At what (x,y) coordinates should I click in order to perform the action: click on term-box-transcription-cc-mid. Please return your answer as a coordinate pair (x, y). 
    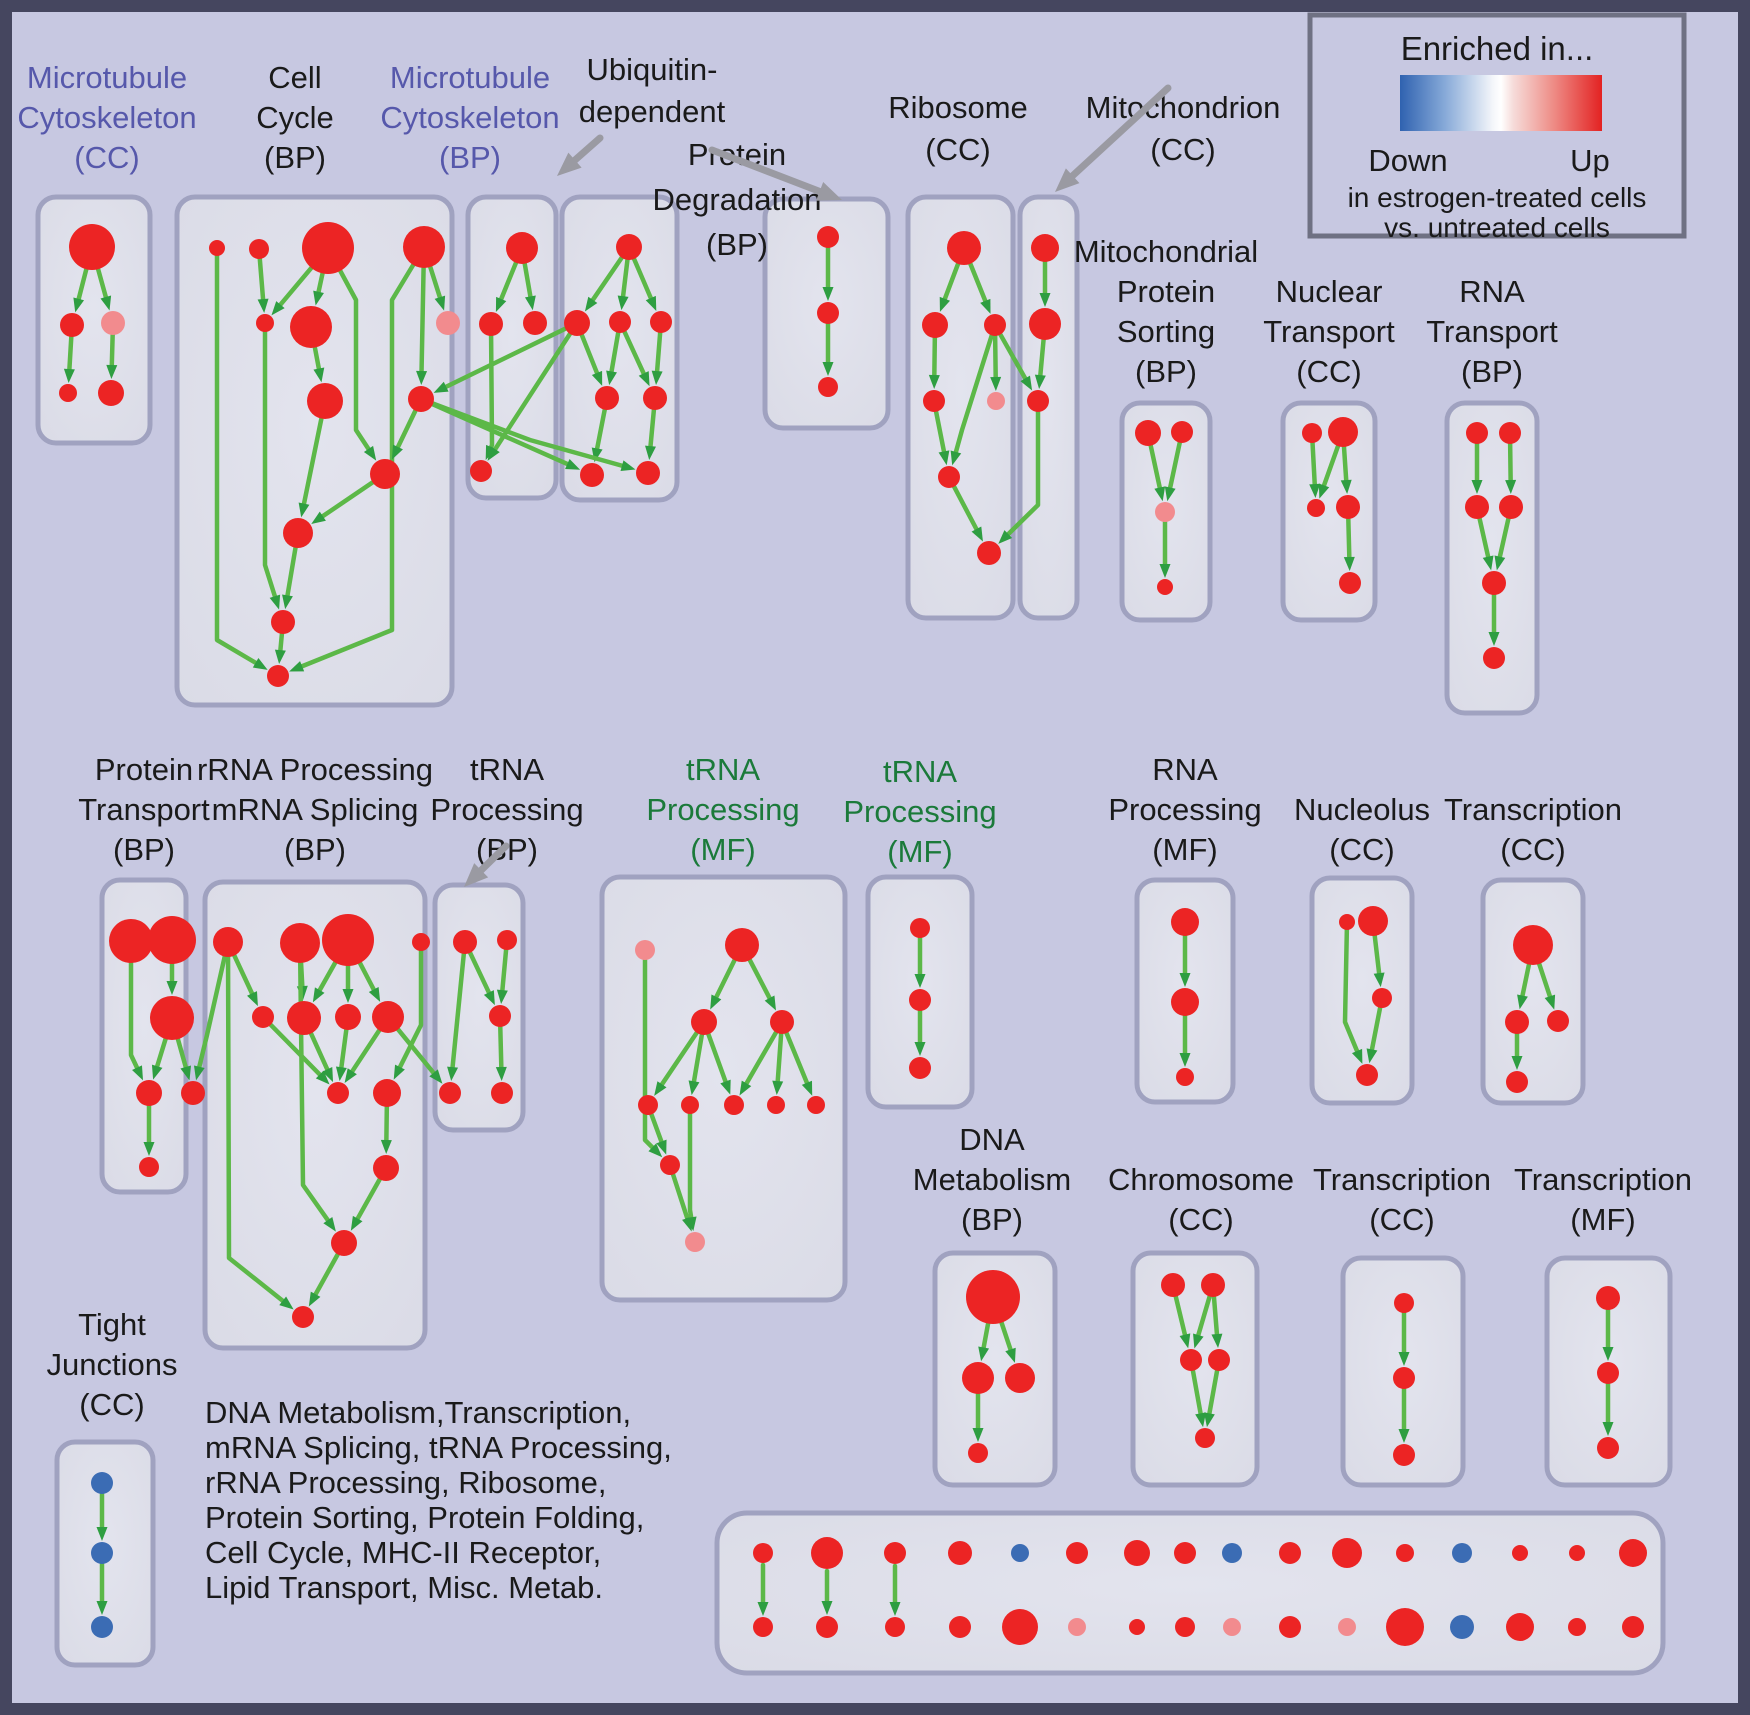
    Looking at the image, I should click on (1533, 991).